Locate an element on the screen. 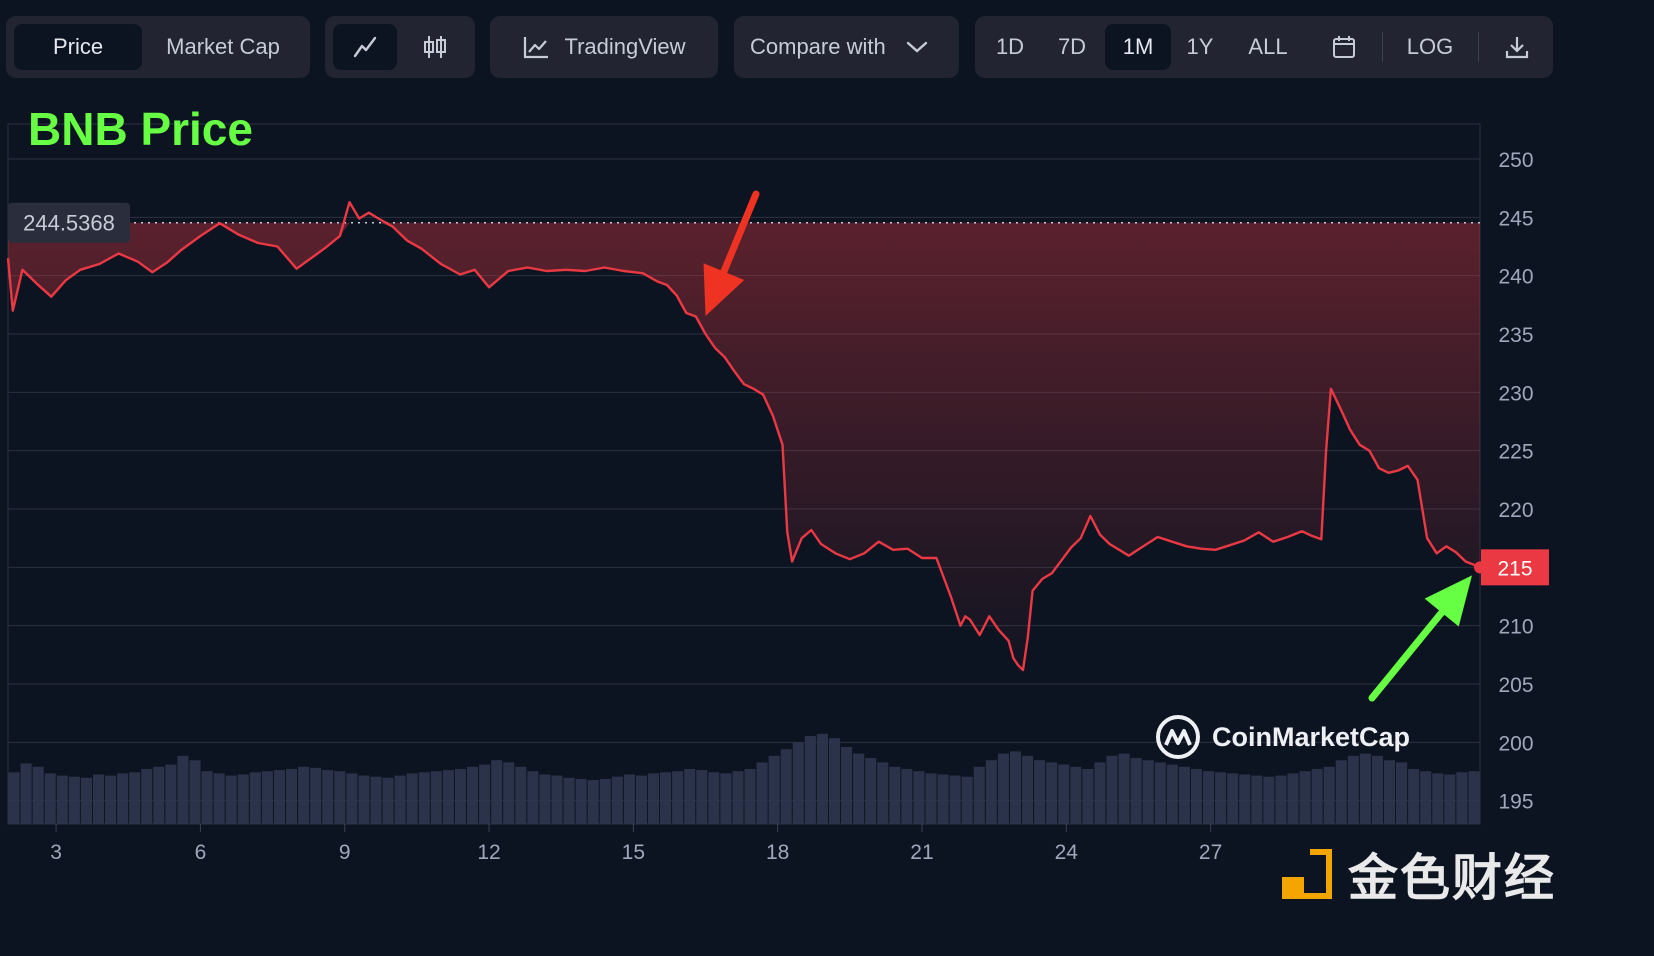 This screenshot has width=1654, height=956. y-tick-label: 240 is located at coordinates (1515, 277).